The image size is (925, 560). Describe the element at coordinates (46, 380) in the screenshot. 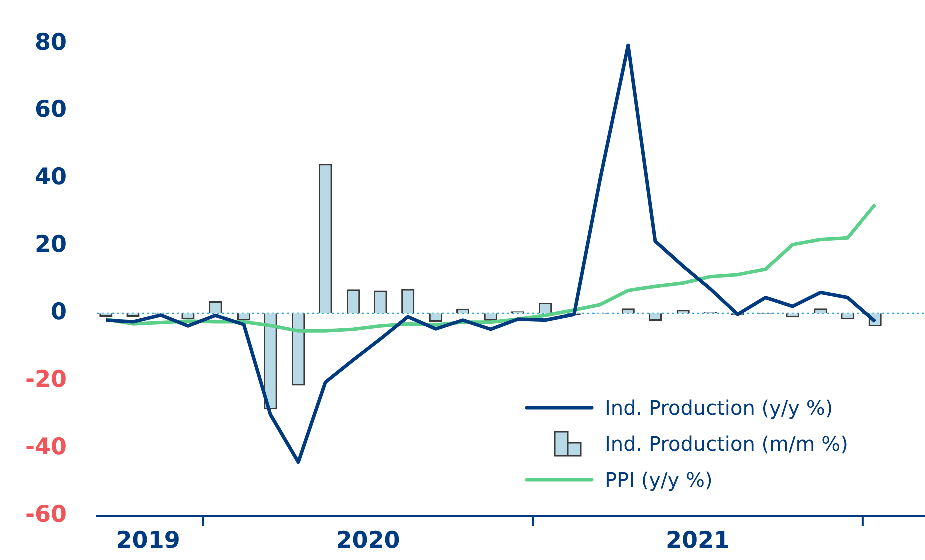

I see `y-tick-label: -20` at that location.